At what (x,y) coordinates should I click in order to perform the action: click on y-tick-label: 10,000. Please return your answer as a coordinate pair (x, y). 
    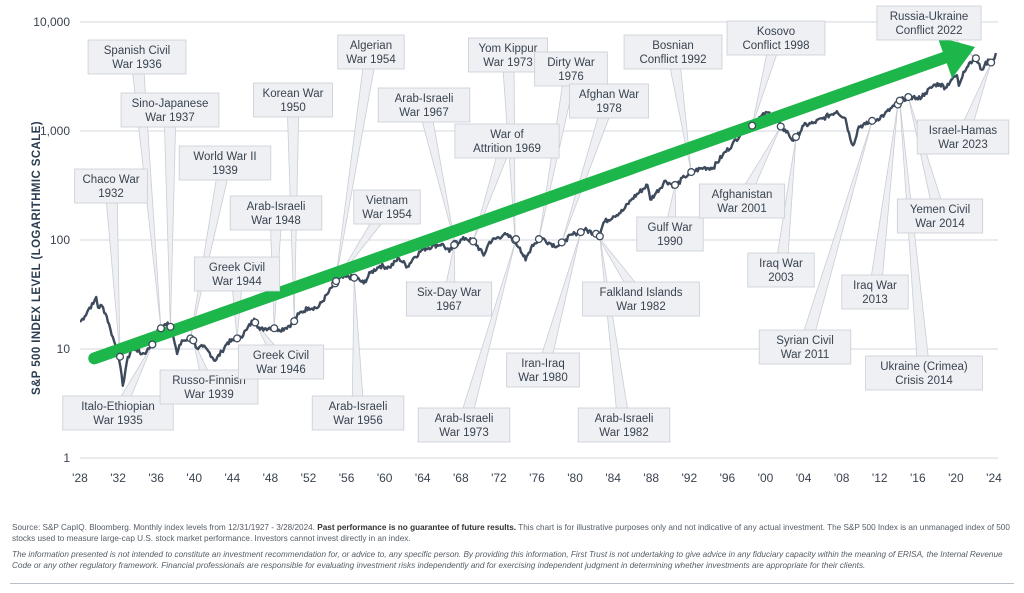
    Looking at the image, I should click on (51, 22).